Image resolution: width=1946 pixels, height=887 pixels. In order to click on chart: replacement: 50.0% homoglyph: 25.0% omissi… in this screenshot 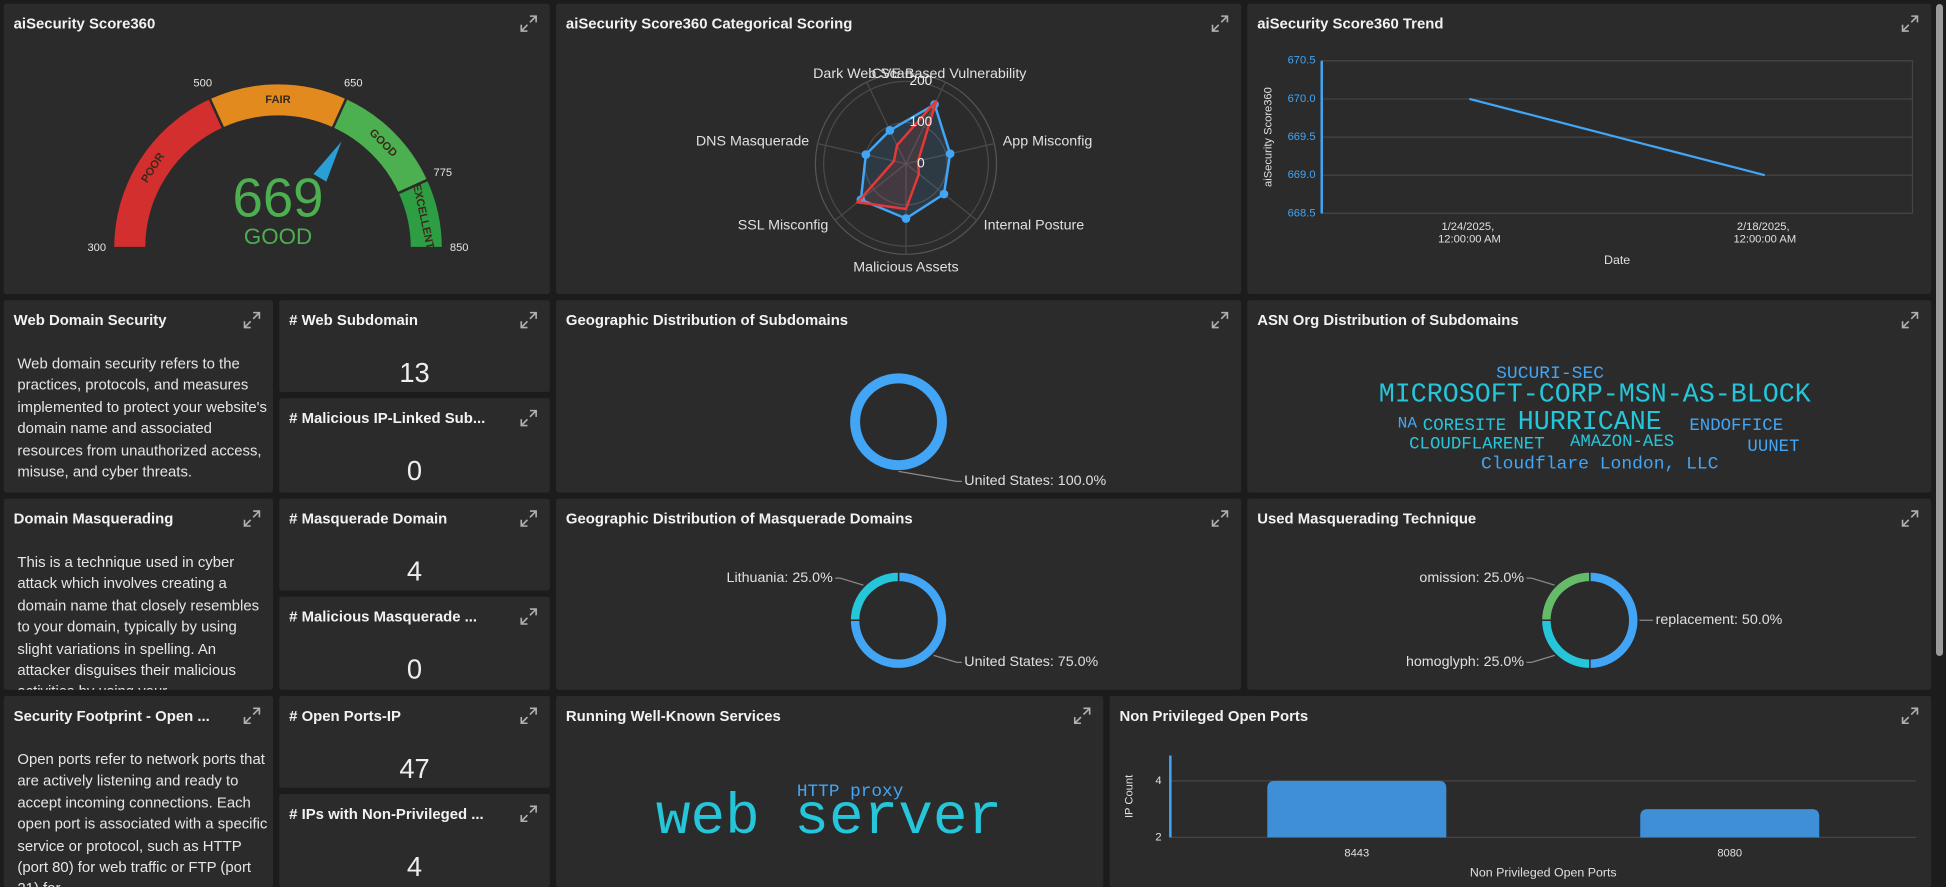, I will do `click(1594, 620)`.